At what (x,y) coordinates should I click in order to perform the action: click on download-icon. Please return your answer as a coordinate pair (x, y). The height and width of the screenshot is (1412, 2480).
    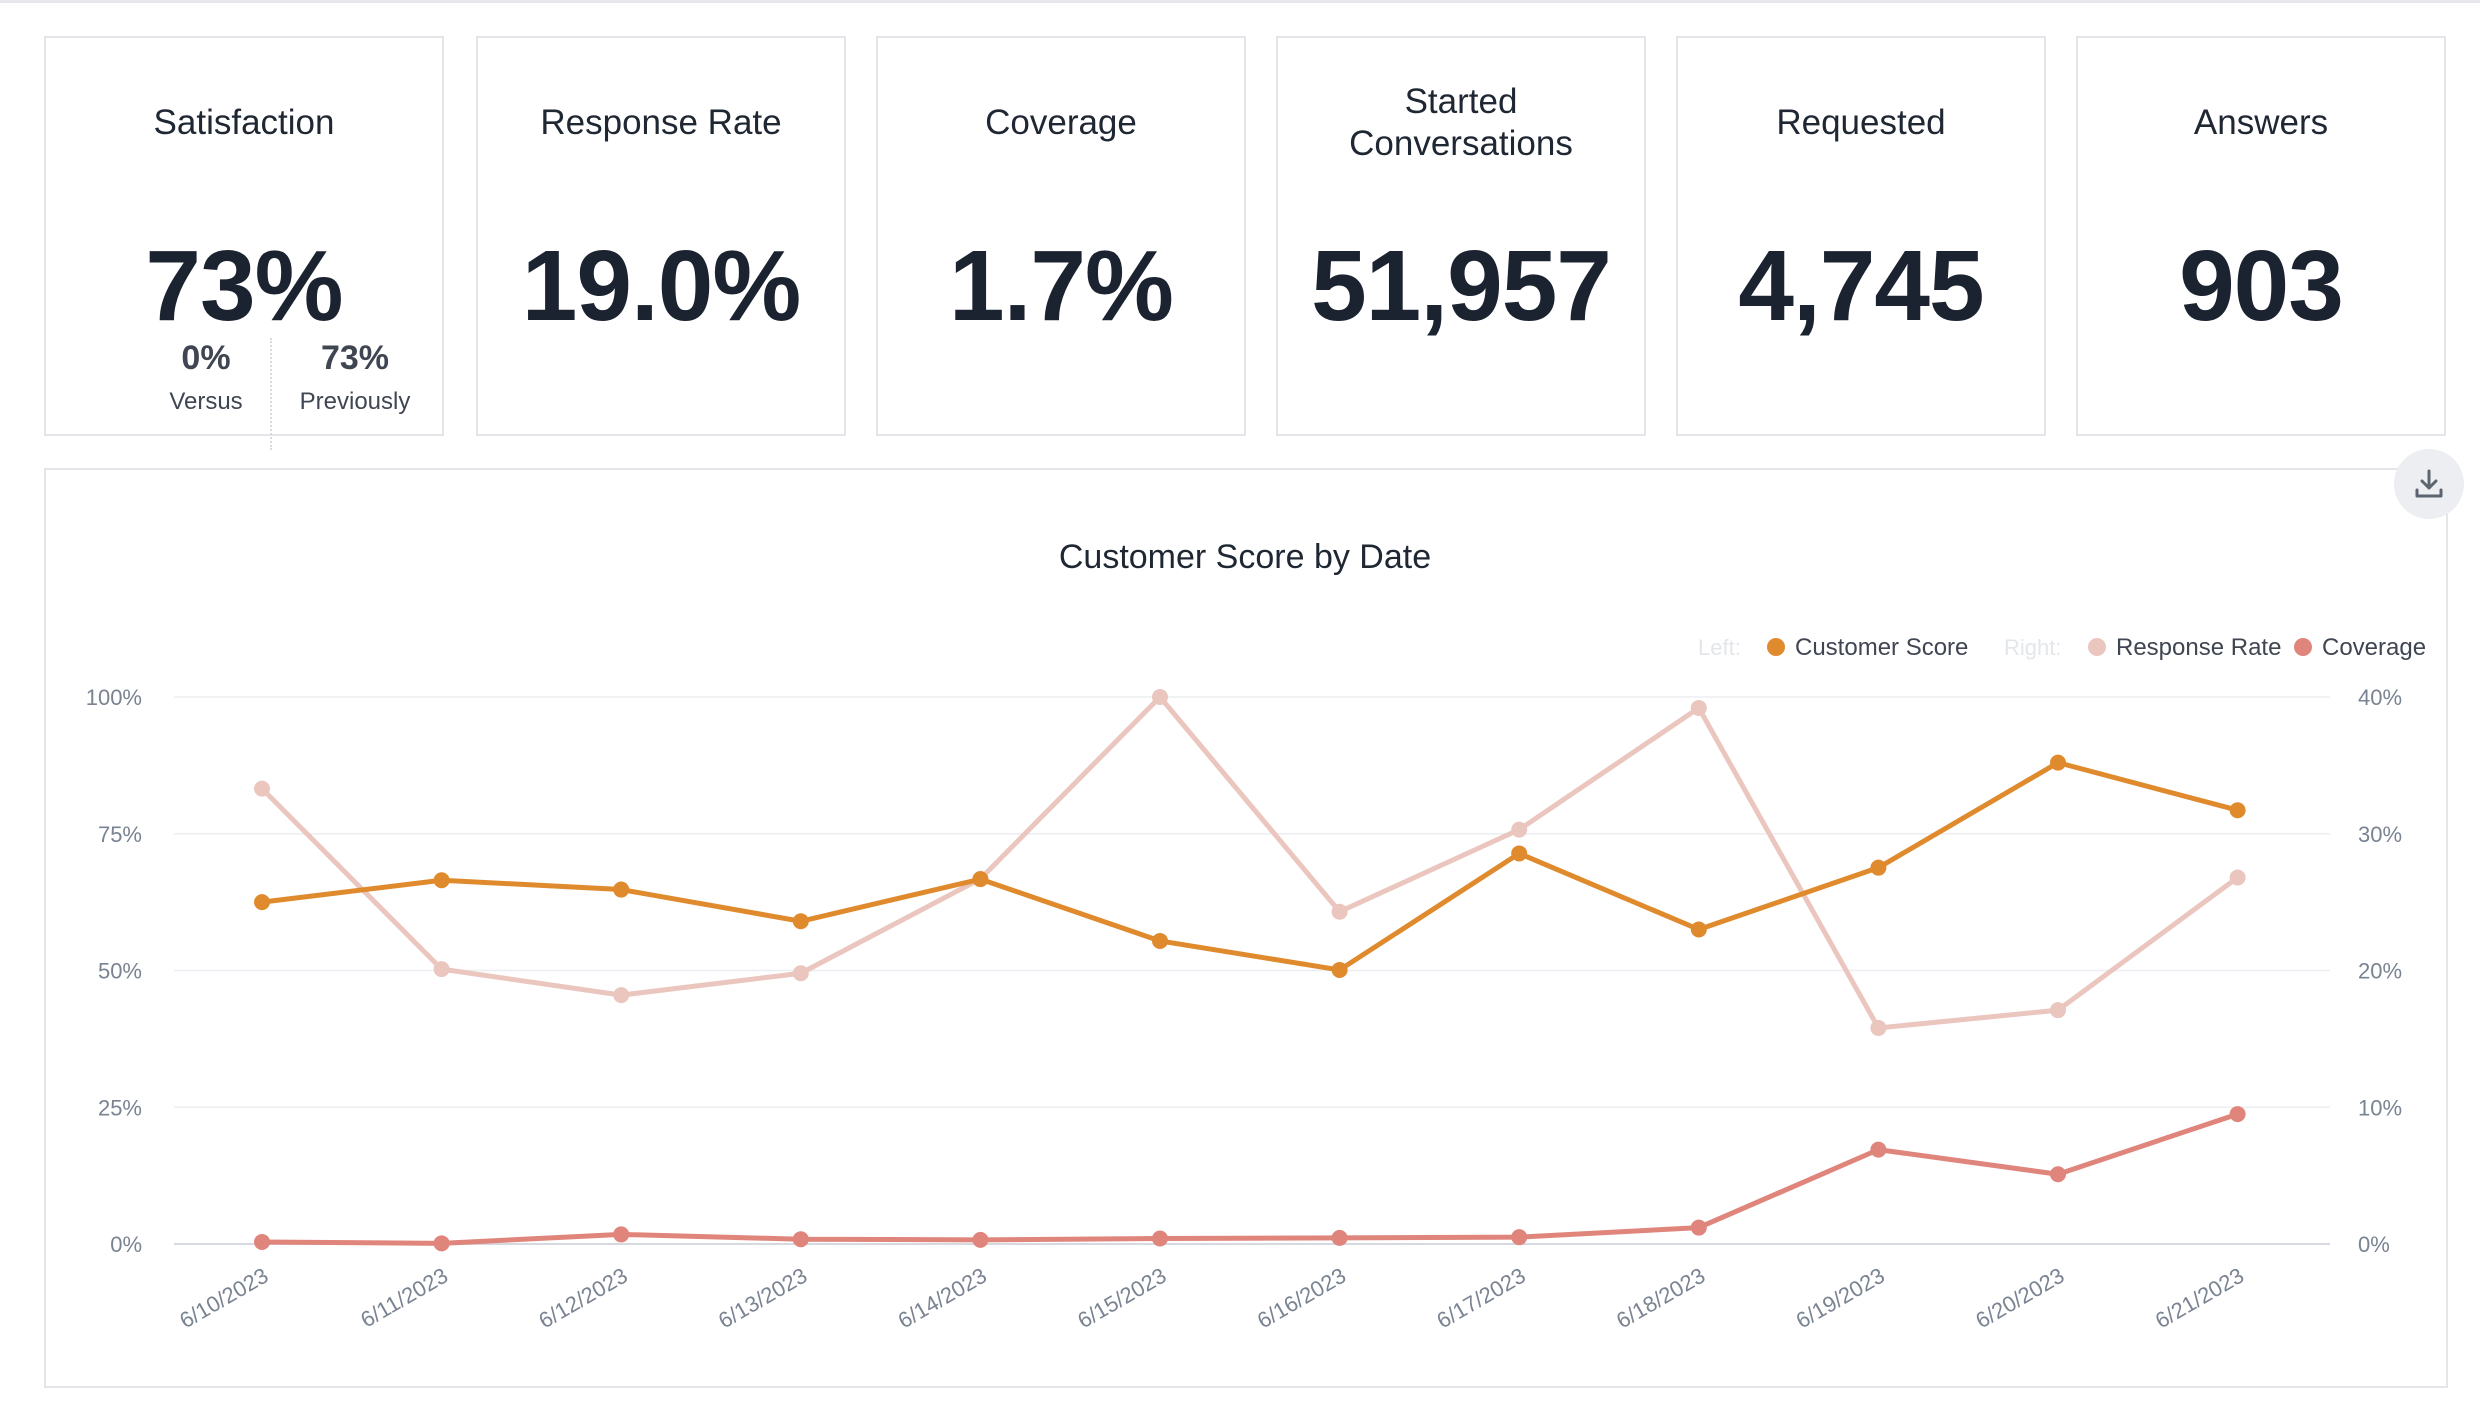
    Looking at the image, I should click on (2429, 483).